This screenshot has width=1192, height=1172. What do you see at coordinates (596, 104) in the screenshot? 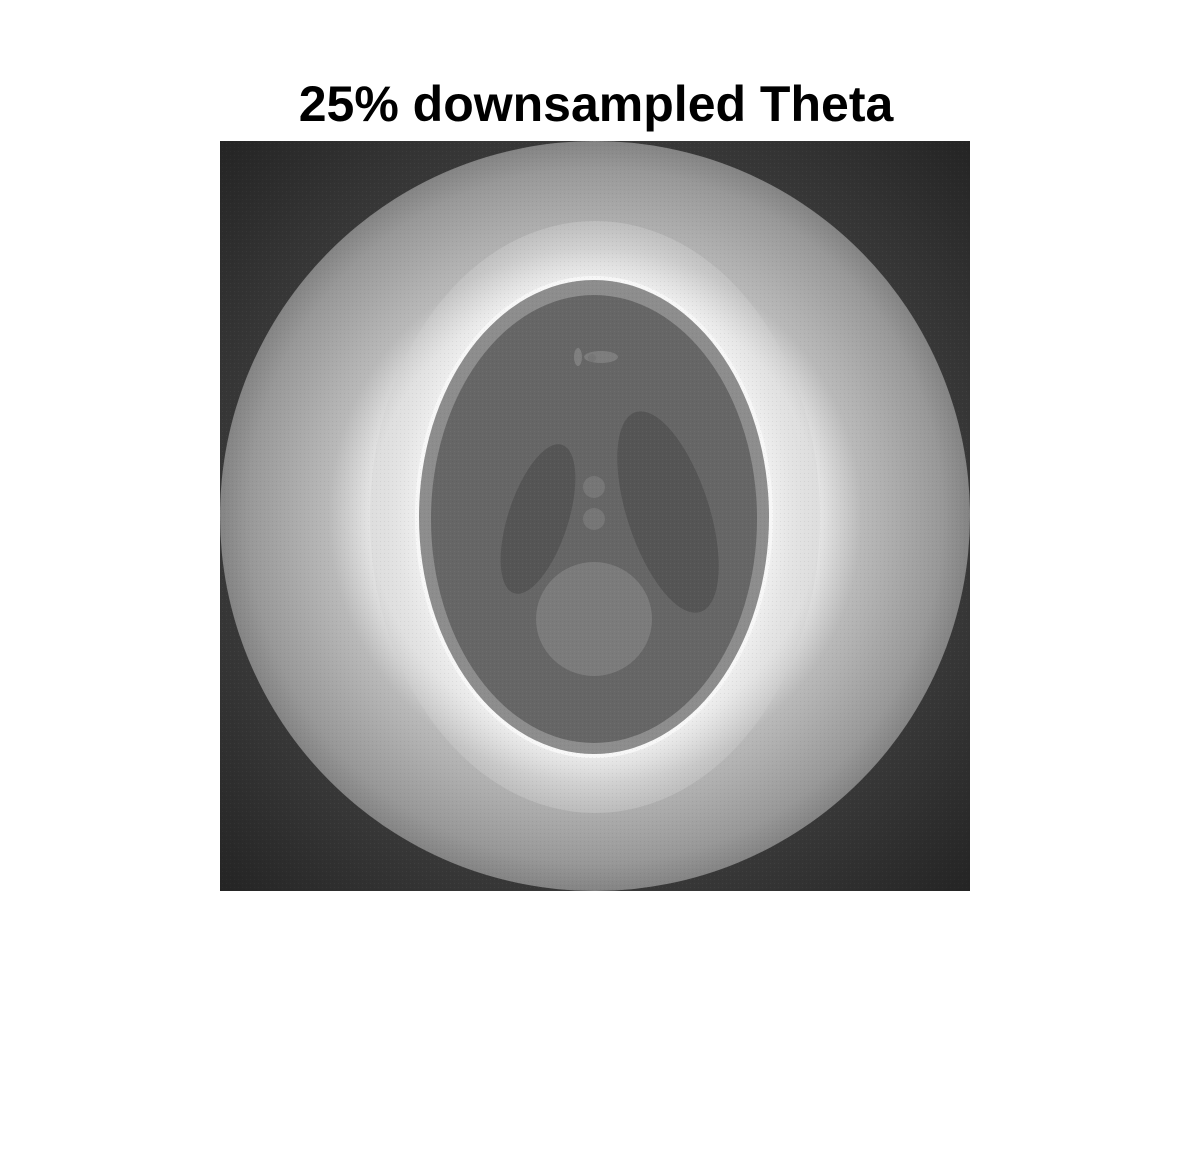
I see `figure-title: 25% downsampled Theta` at bounding box center [596, 104].